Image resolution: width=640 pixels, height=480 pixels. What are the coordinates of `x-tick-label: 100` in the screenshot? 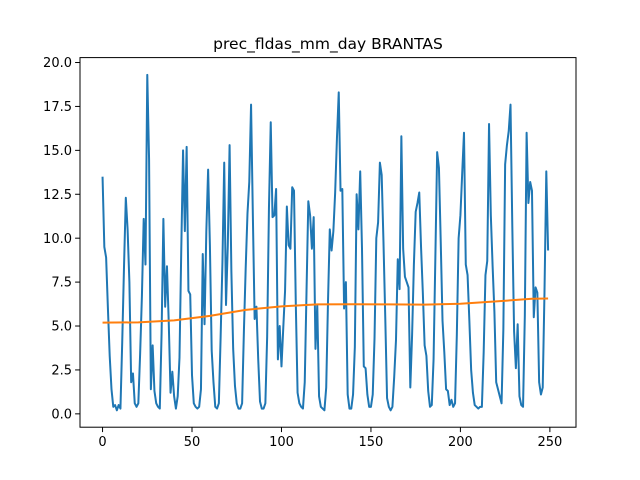 It's located at (281, 442).